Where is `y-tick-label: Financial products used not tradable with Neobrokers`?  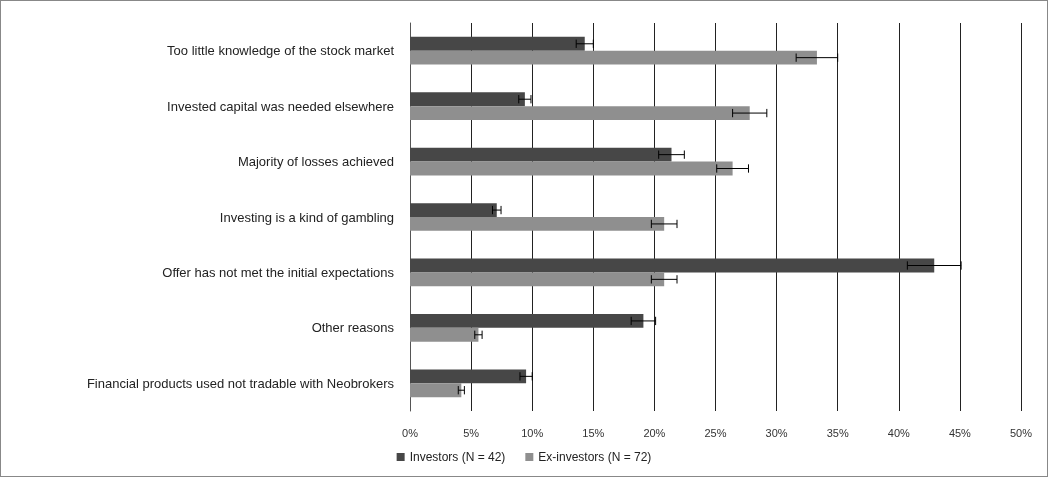
y-tick-label: Financial products used not tradable with Neobrokers is located at coordinates (240, 383).